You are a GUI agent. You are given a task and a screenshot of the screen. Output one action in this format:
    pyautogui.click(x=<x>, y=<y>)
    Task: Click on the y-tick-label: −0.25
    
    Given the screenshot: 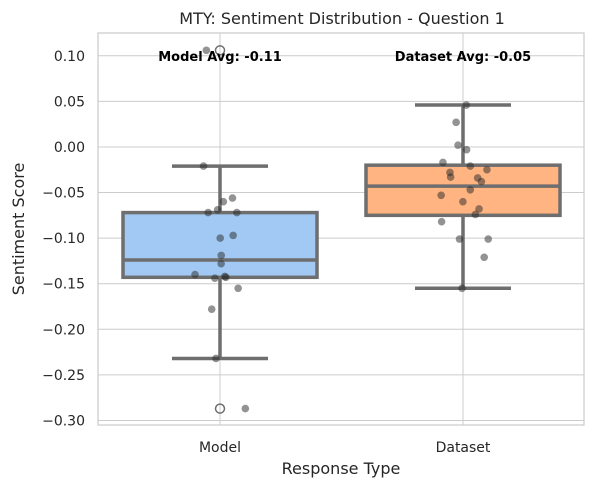 What is the action you would take?
    pyautogui.click(x=63, y=376)
    